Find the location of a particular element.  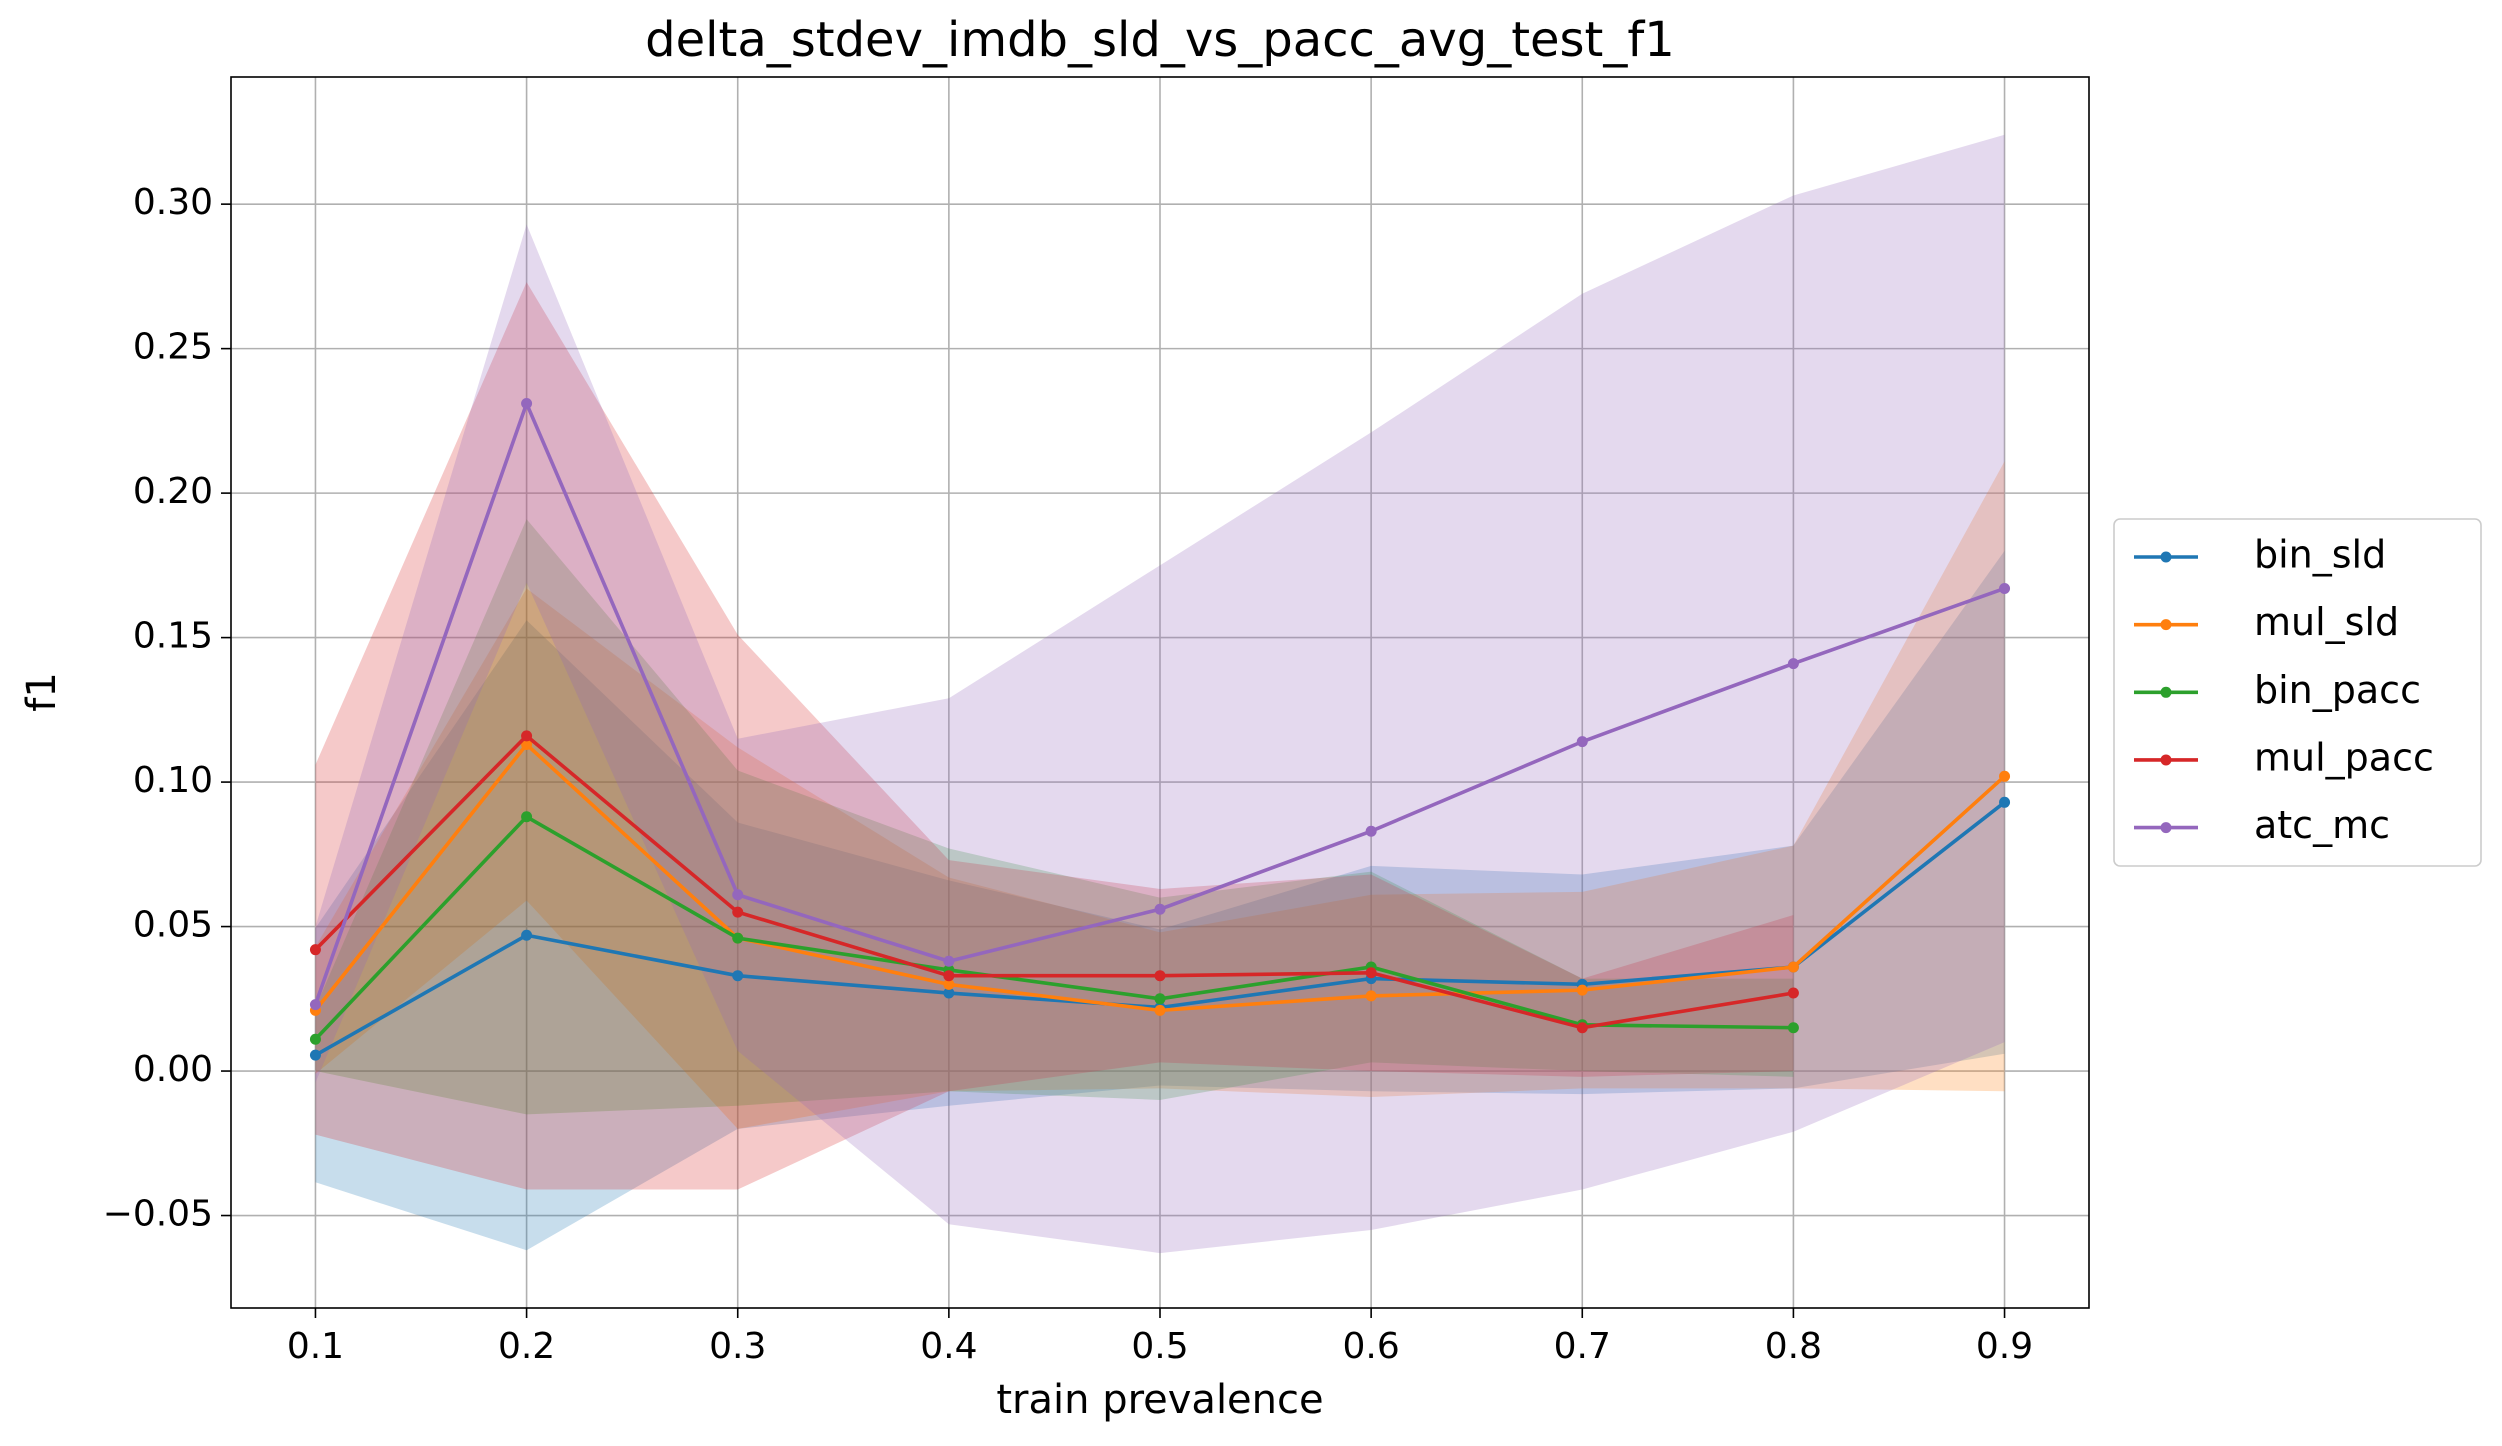

x-tick-label: 0.1 is located at coordinates (315, 1346).